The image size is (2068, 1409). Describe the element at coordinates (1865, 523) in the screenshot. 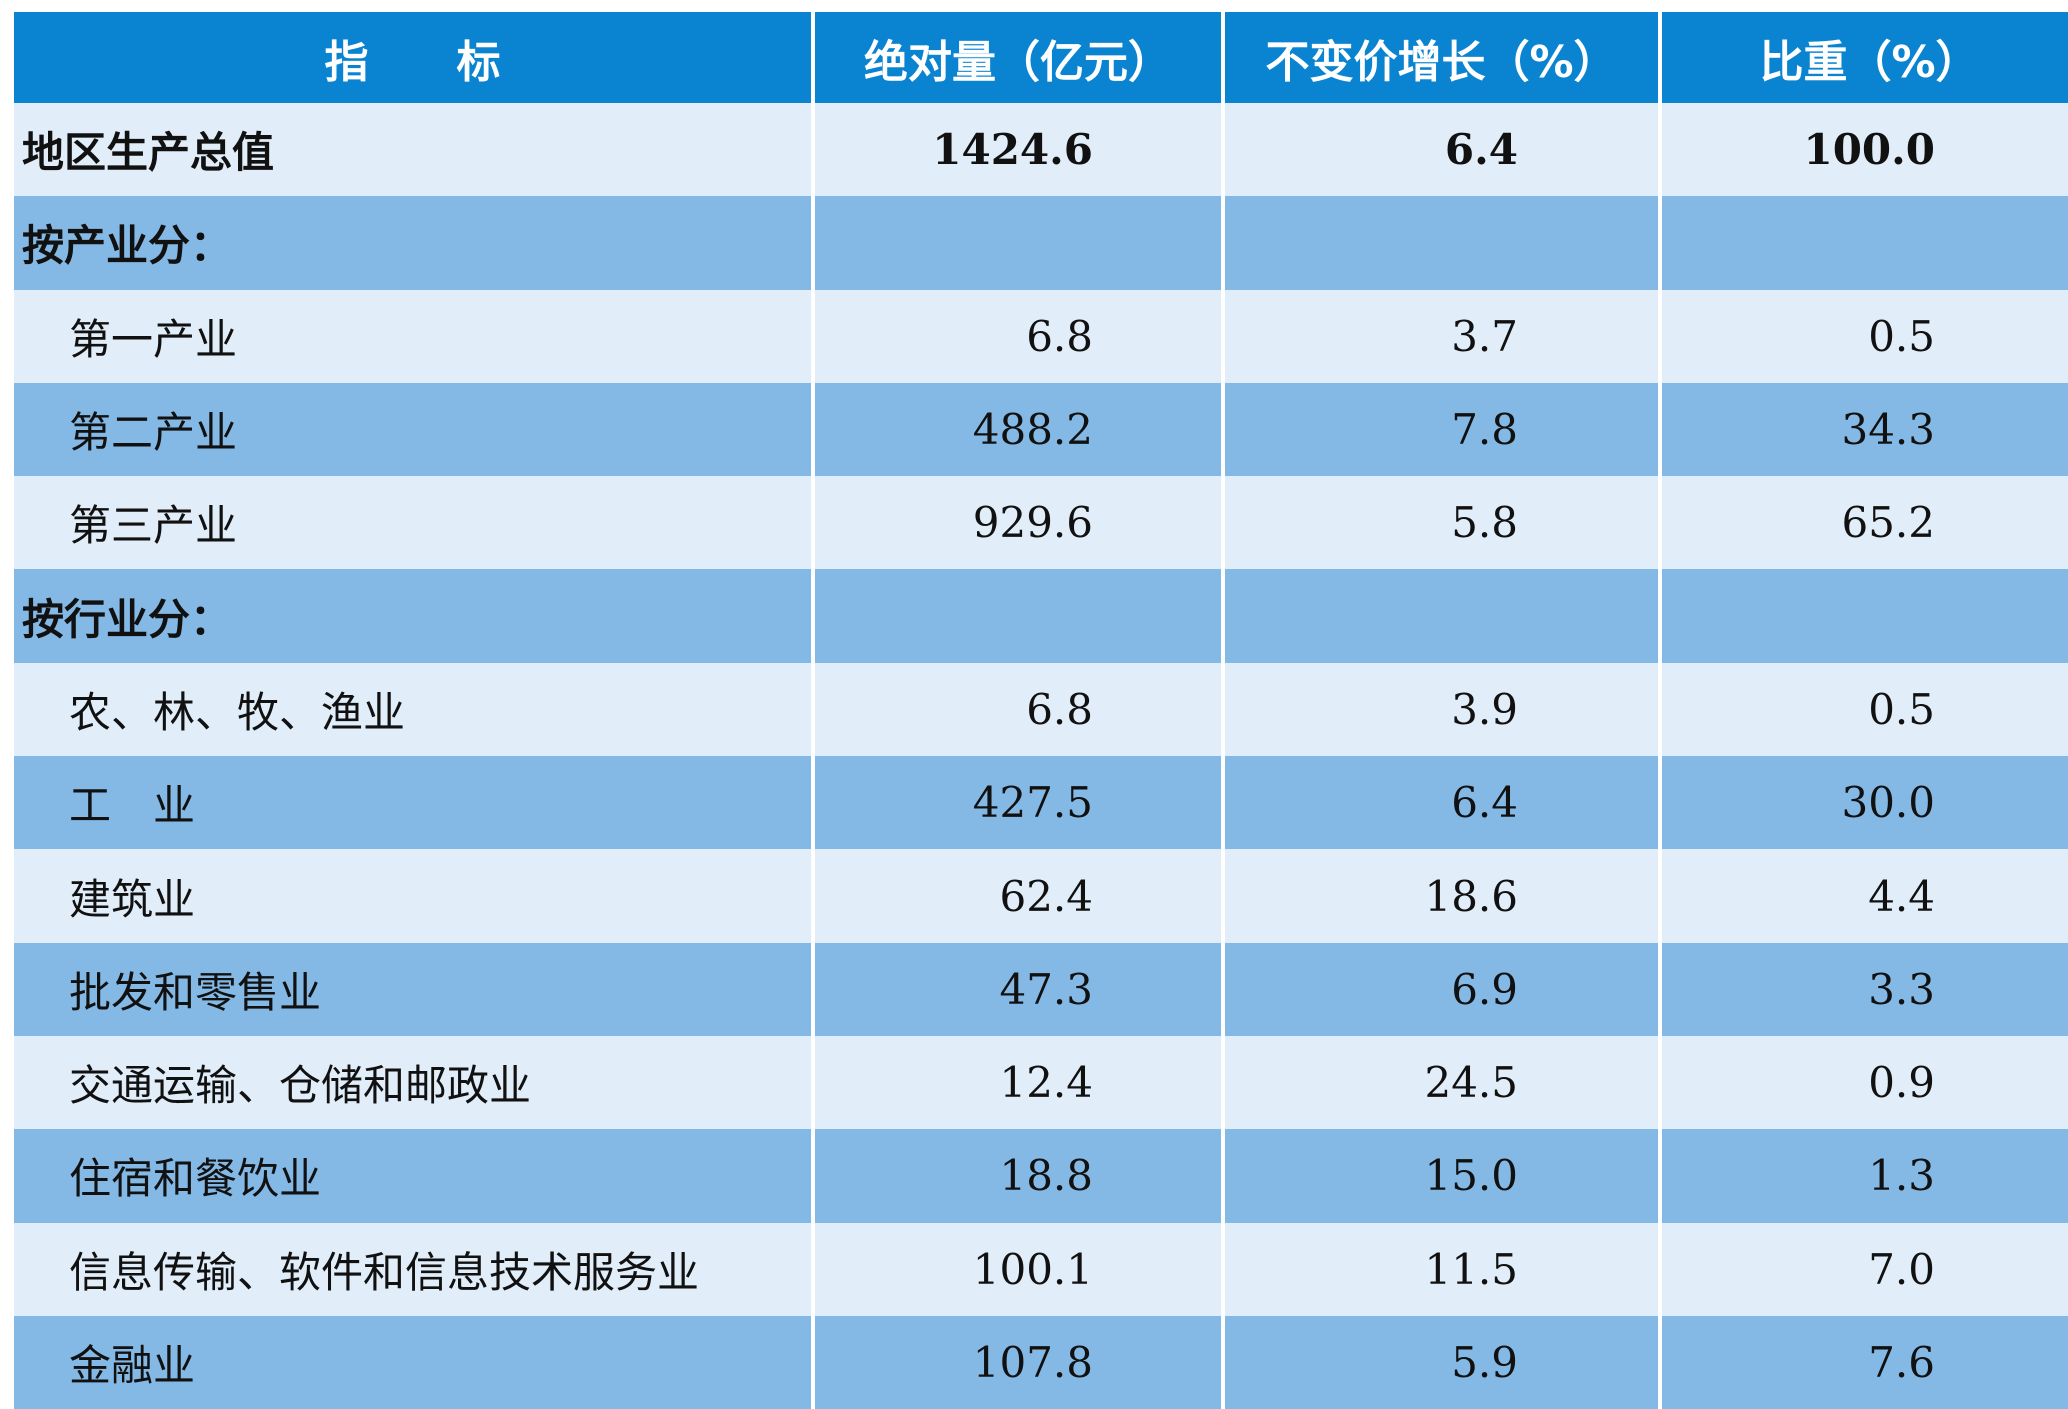

I see `row-share: 65.2` at that location.